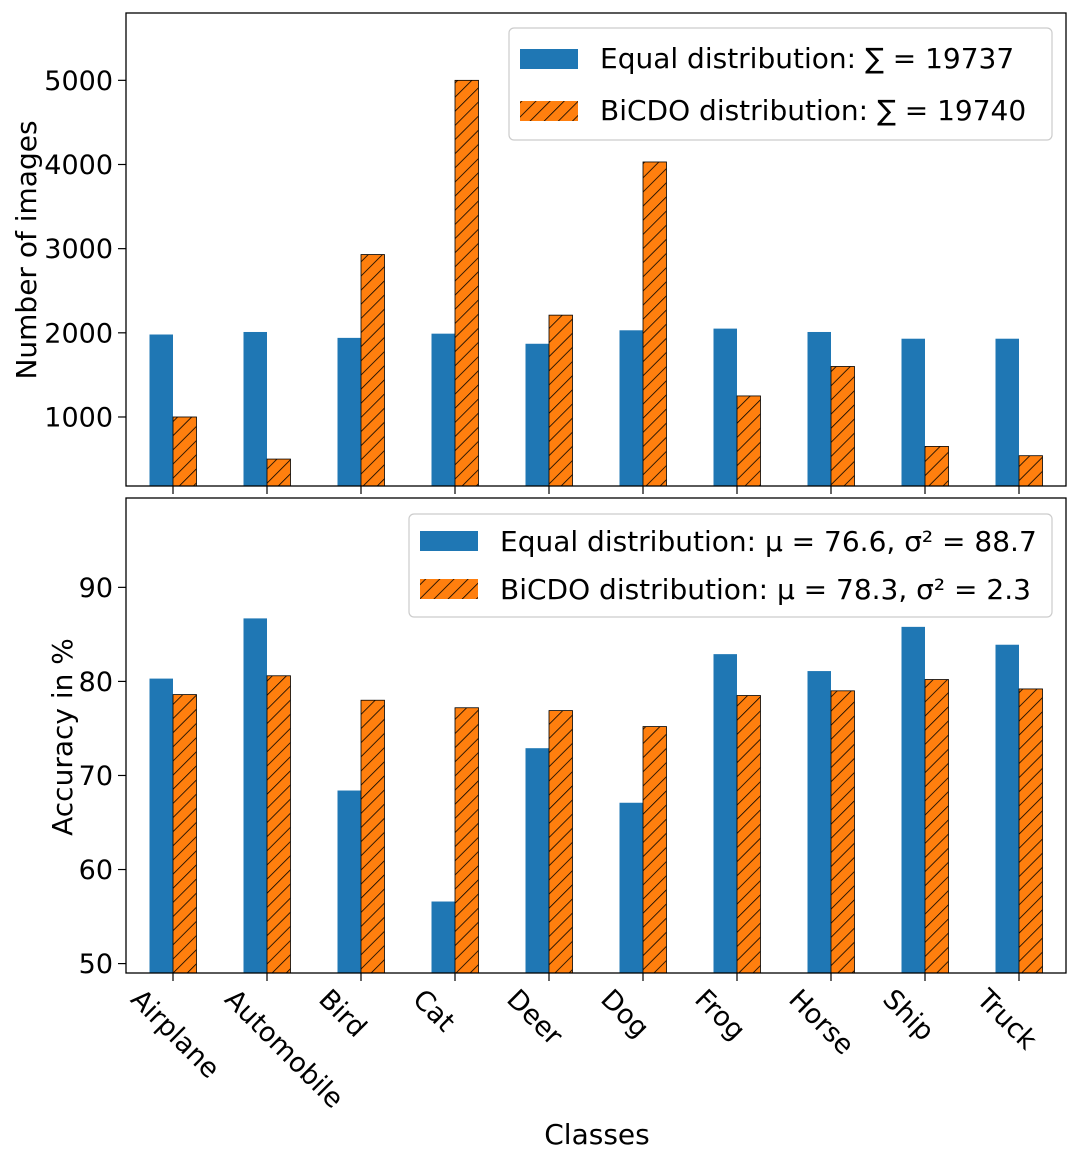  I want to click on x-tick-label-horse: Horse, so click(821, 1023).